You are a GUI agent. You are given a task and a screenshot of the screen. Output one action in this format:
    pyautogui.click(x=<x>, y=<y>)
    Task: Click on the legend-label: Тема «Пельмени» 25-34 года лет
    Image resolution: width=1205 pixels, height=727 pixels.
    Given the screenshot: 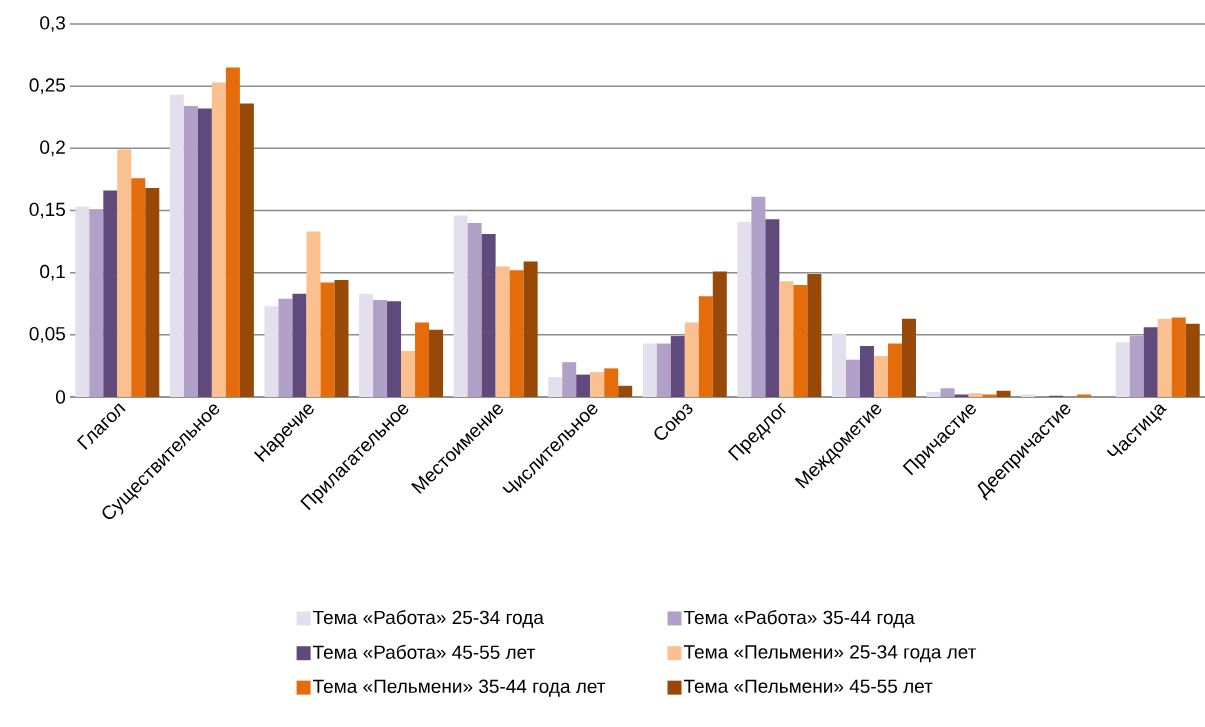 What is the action you would take?
    pyautogui.click(x=830, y=654)
    